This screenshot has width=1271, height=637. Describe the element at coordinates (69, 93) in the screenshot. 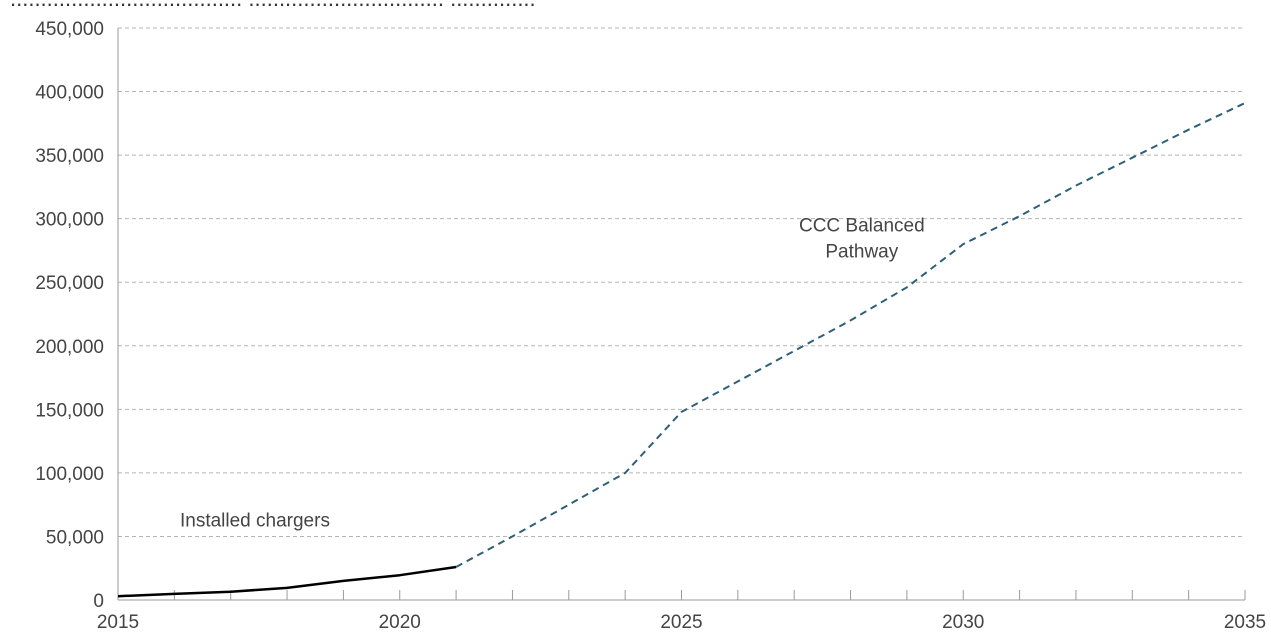

I see `y-tick-label: 400,000` at that location.